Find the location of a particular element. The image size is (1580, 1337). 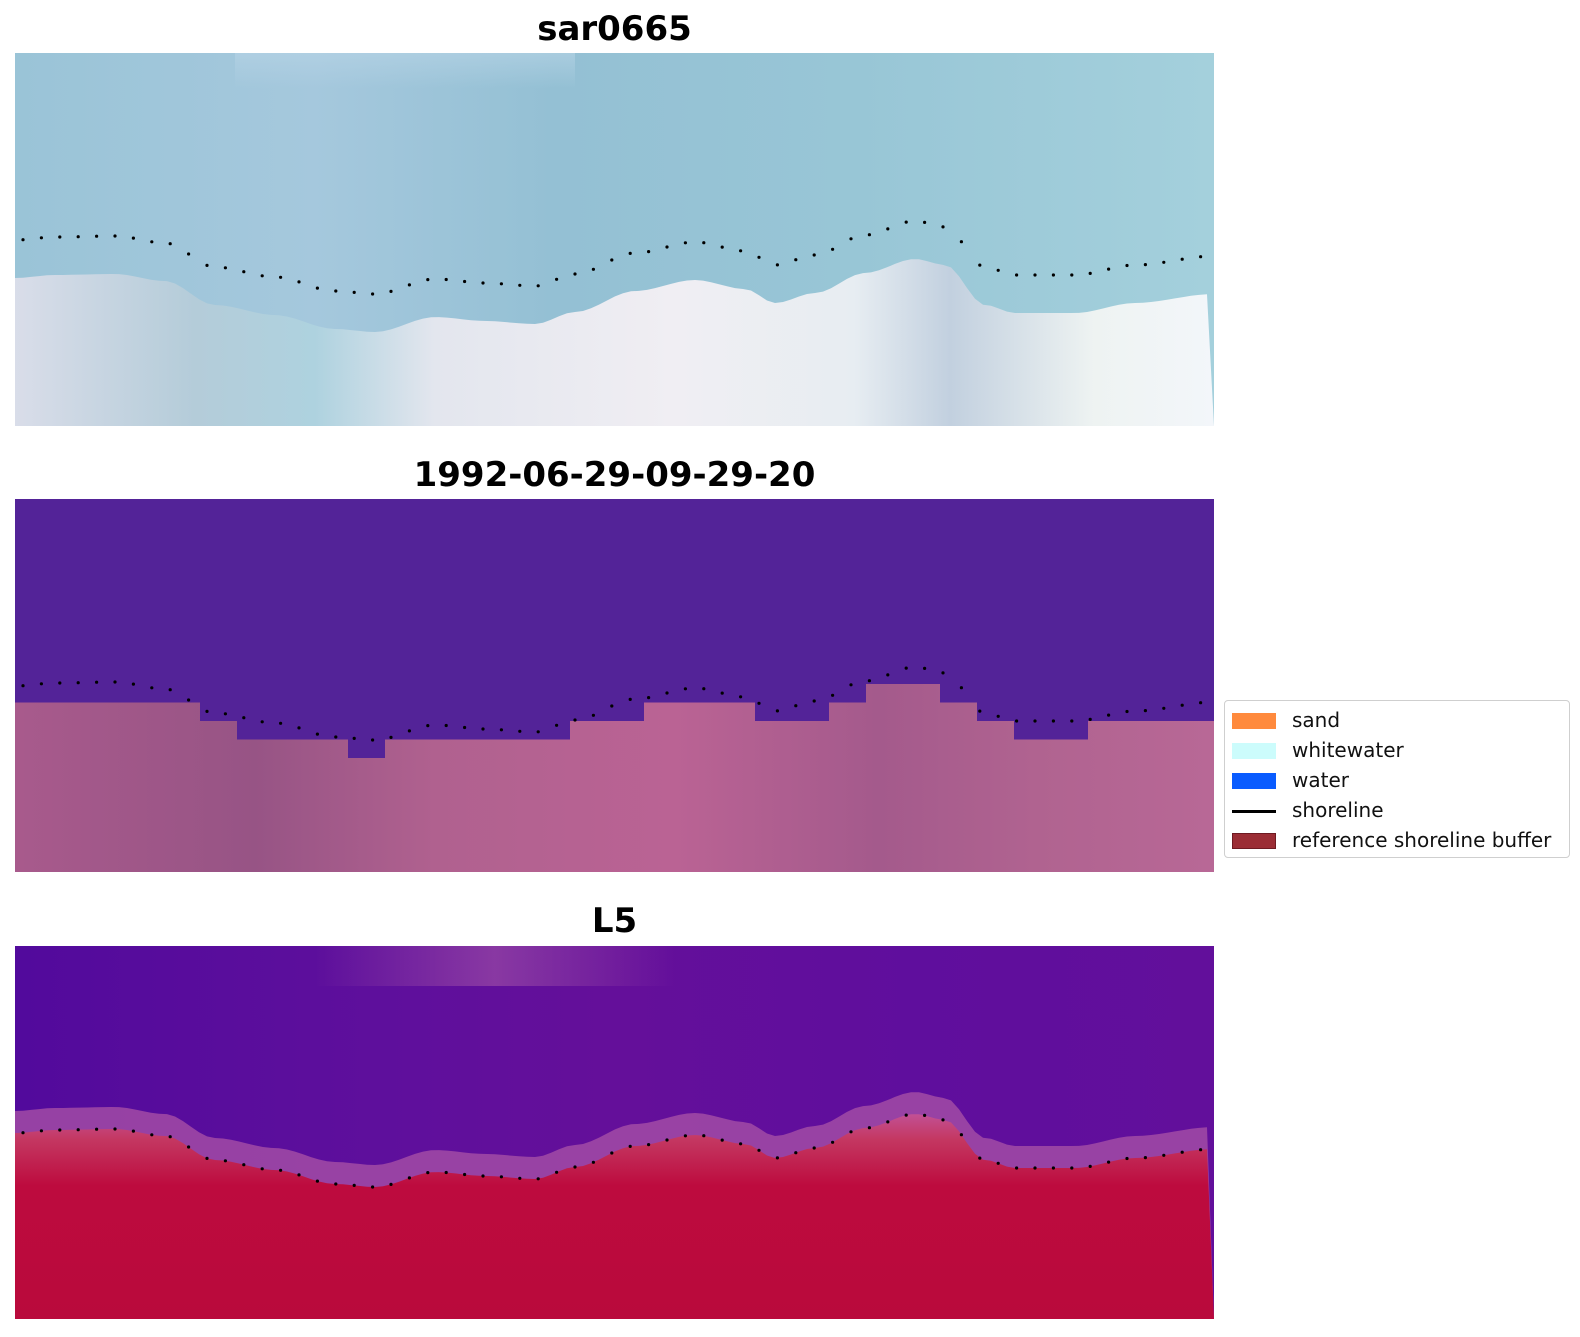

legend-swatch-sand is located at coordinates (1254, 721).